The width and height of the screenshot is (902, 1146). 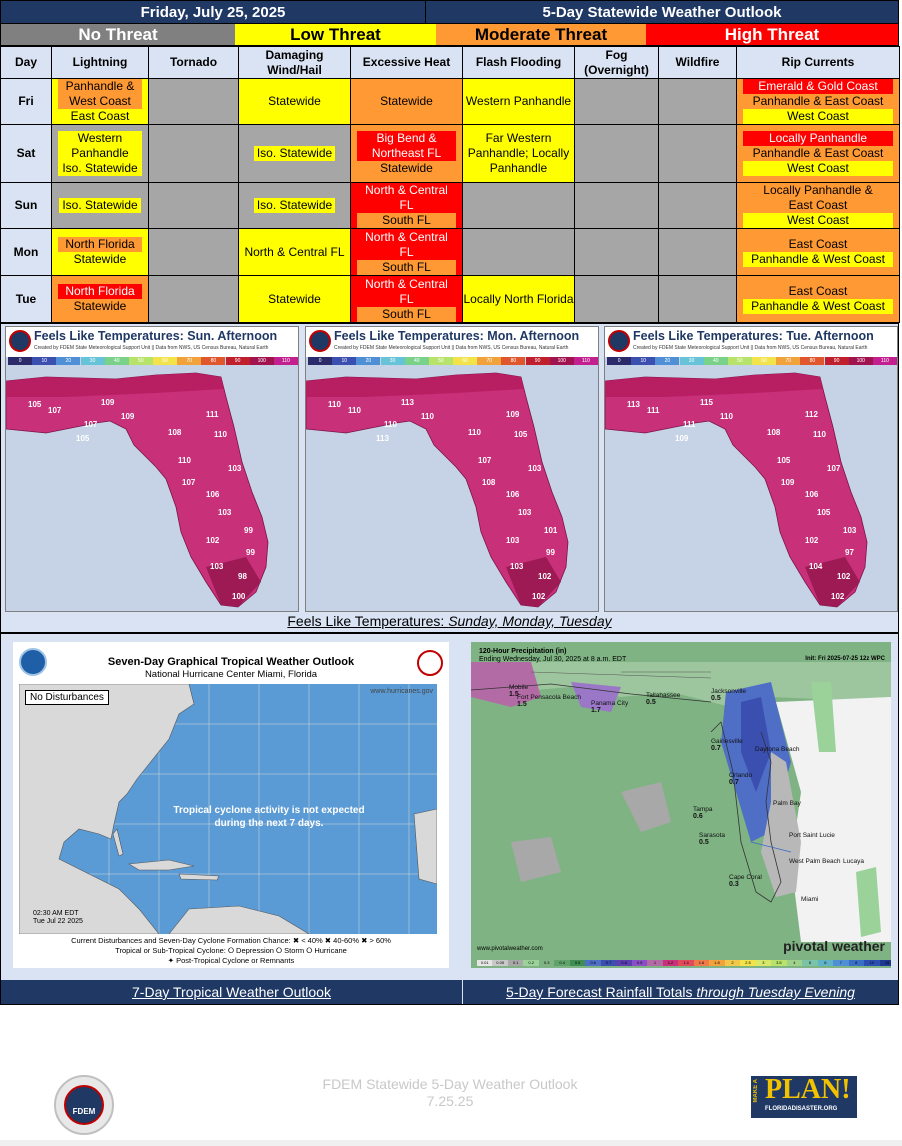 What do you see at coordinates (531, 963) in the screenshot?
I see `rain-scale-swatch: 0.2` at bounding box center [531, 963].